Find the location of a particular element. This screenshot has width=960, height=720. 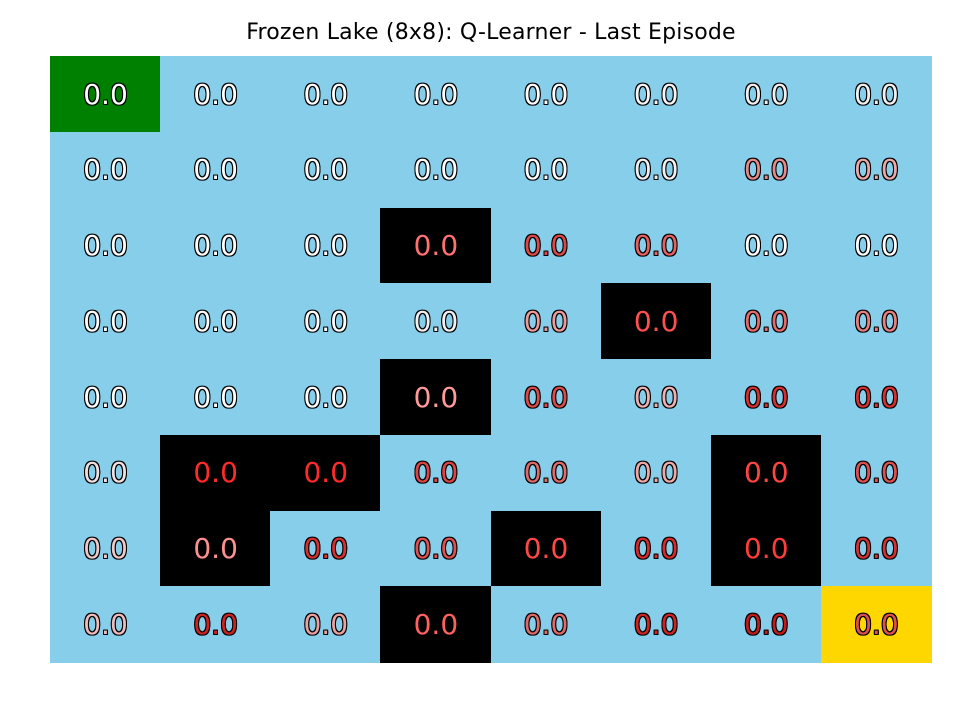

grid-cell-start: 0.0 is located at coordinates (105, 94).